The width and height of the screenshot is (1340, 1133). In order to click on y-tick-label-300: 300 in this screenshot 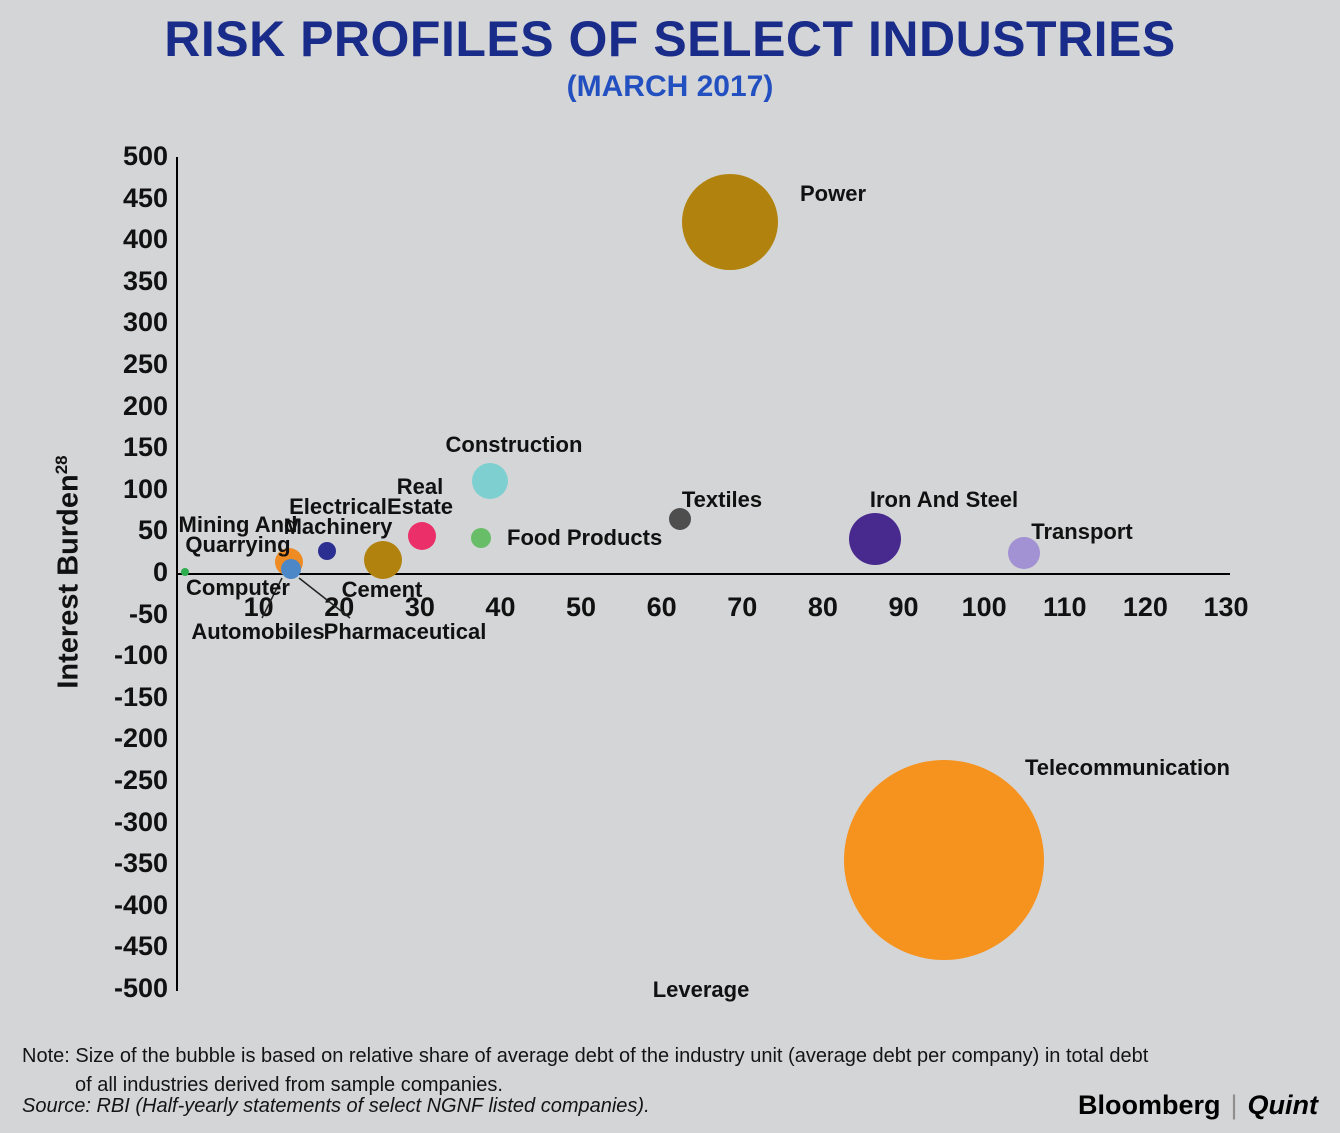, I will do `click(145, 322)`.